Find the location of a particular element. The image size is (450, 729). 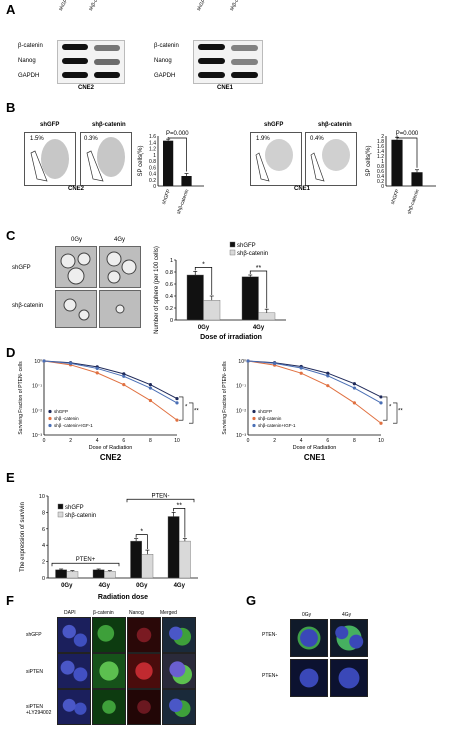

row-label: β-catenin is located at coordinates (166, 46).